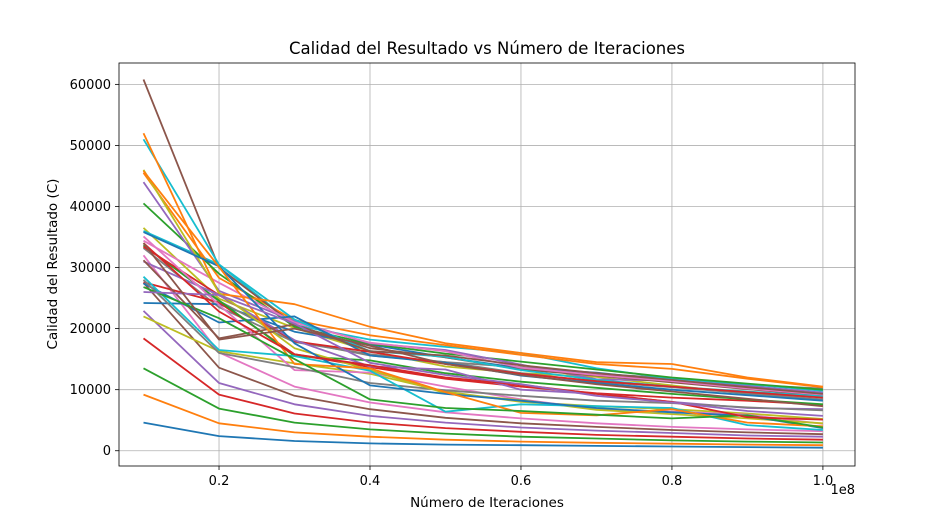  I want to click on x-tick-label: 0.8, so click(672, 481).